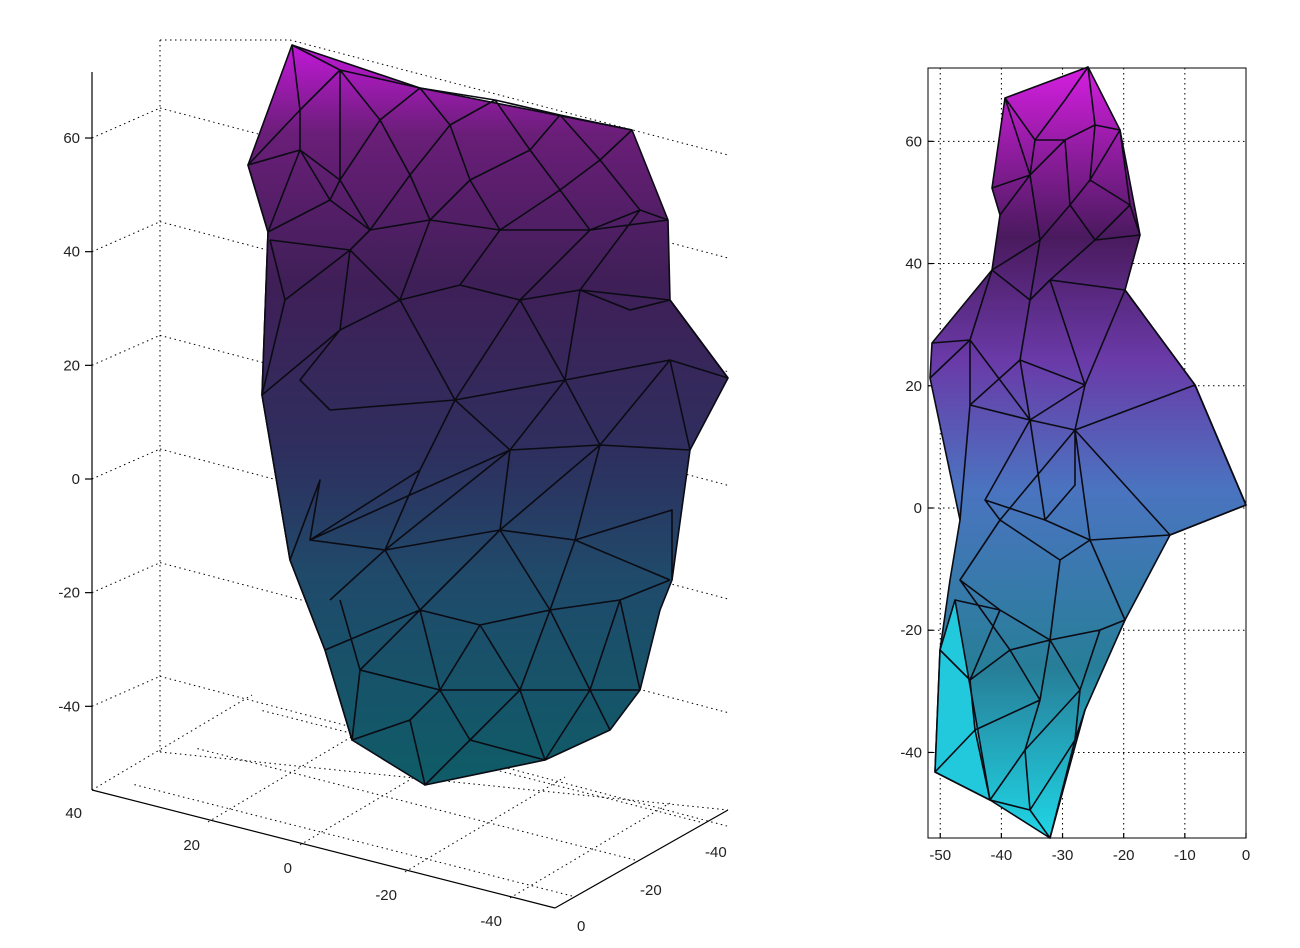  I want to click on x-tick-label-2d: -40, so click(1002, 855).